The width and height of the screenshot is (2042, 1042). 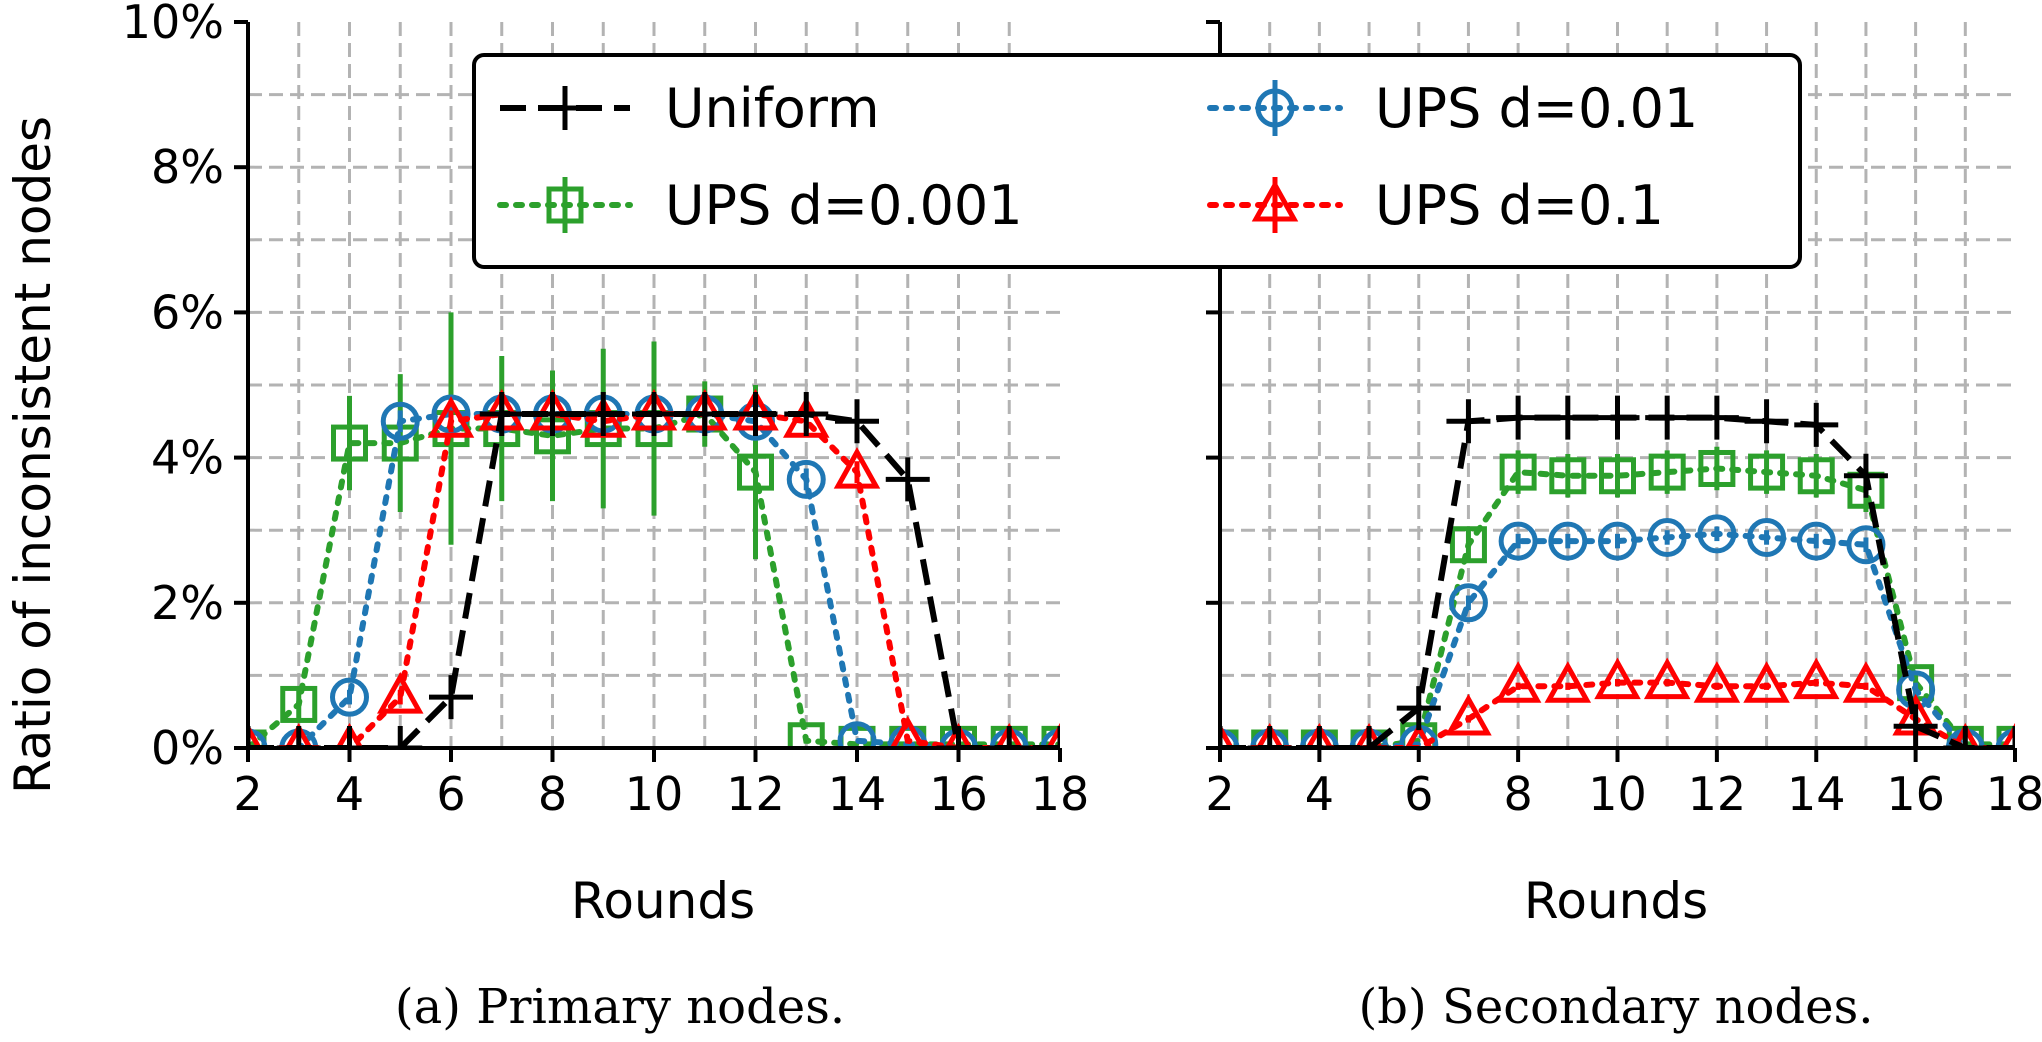 What do you see at coordinates (187, 167) in the screenshot?
I see `y-tick-label: 8%` at bounding box center [187, 167].